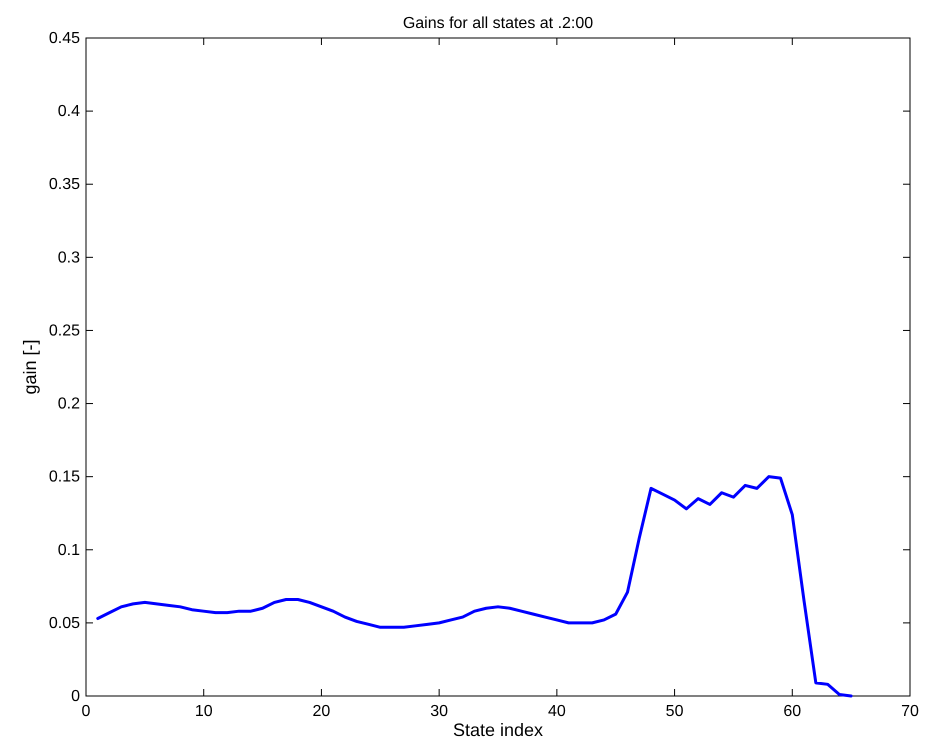  I want to click on y-tick-label: 0.1, so click(69, 550).